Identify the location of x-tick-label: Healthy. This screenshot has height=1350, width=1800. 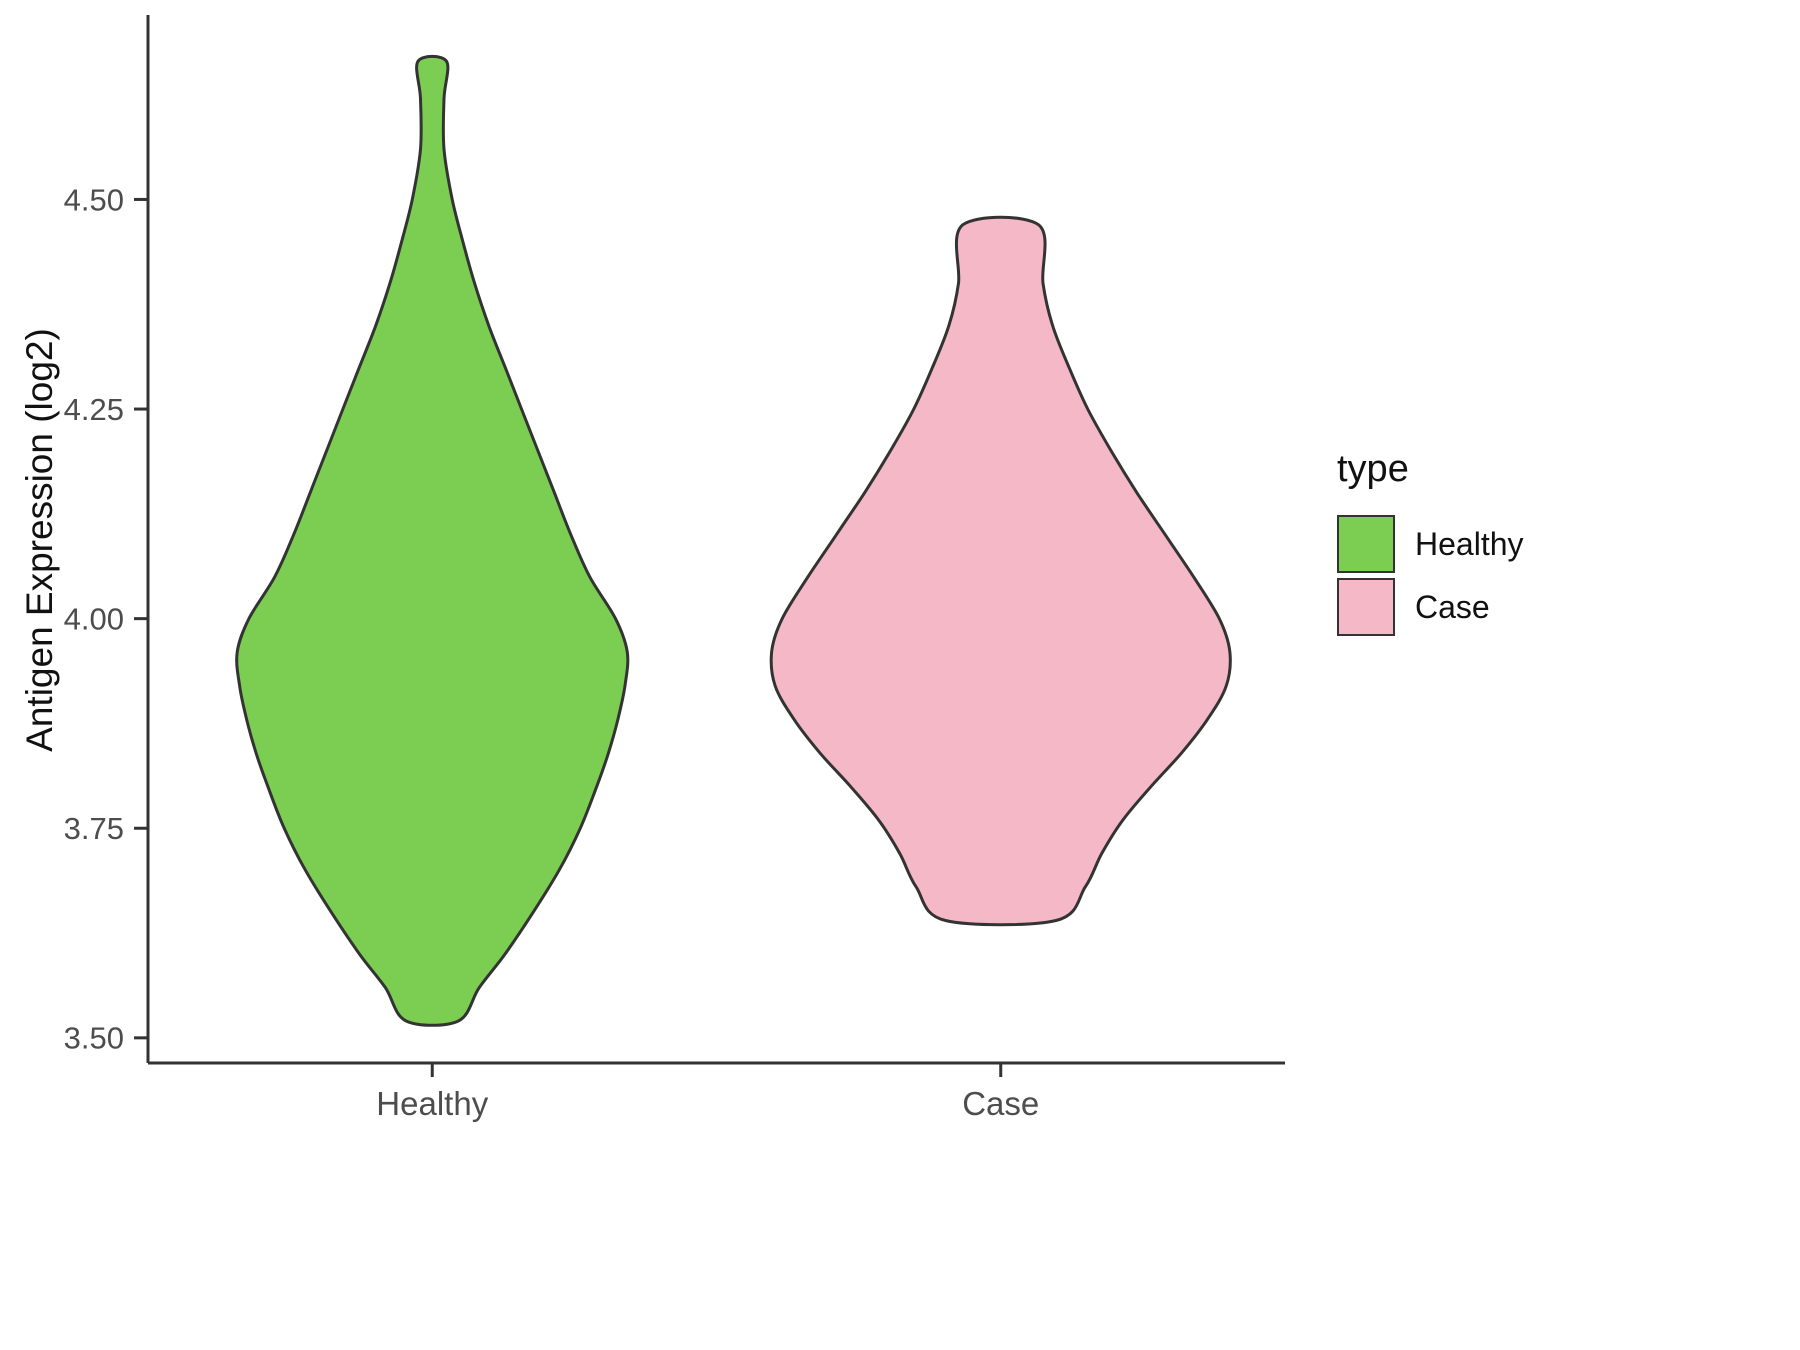
(432, 1103).